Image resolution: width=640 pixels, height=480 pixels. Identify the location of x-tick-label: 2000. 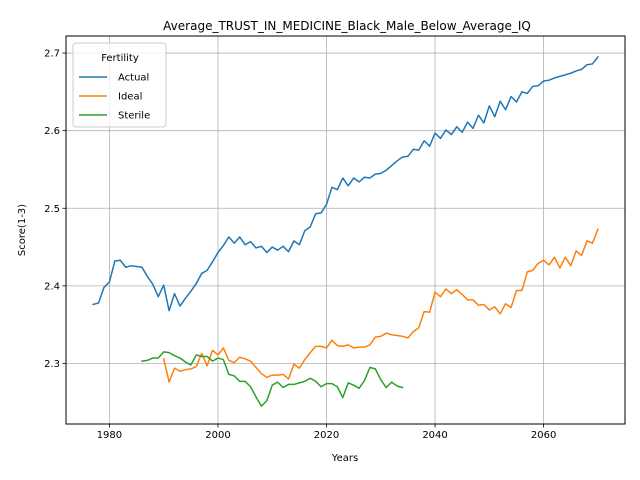
(217, 435).